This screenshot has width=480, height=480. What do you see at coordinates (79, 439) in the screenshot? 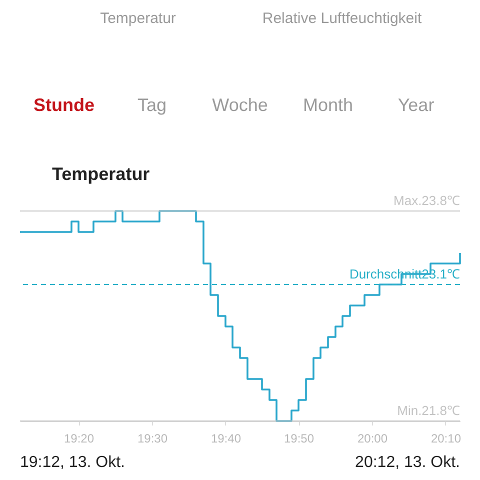
I see `x-tick-label: 19:20` at bounding box center [79, 439].